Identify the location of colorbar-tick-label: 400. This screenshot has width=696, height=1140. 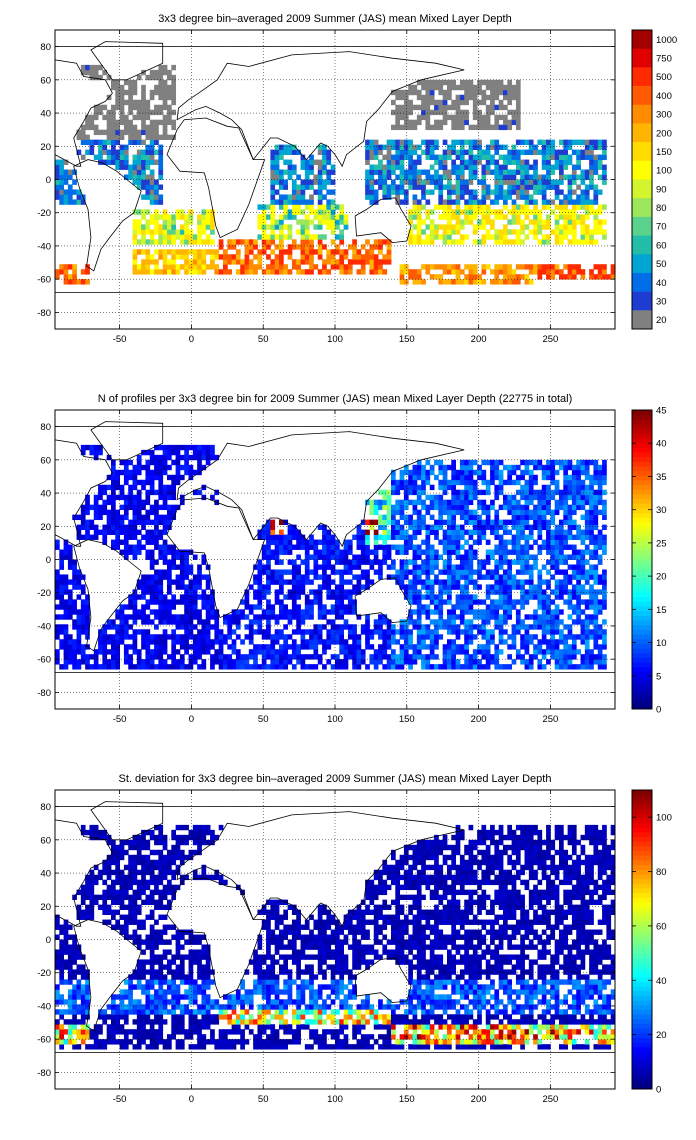
(664, 96).